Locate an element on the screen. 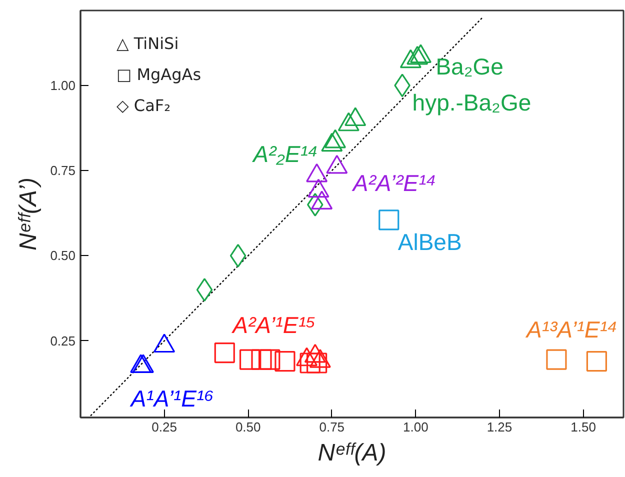 The height and width of the screenshot is (477, 625). x-tick-label: 0.50 is located at coordinates (248, 427).